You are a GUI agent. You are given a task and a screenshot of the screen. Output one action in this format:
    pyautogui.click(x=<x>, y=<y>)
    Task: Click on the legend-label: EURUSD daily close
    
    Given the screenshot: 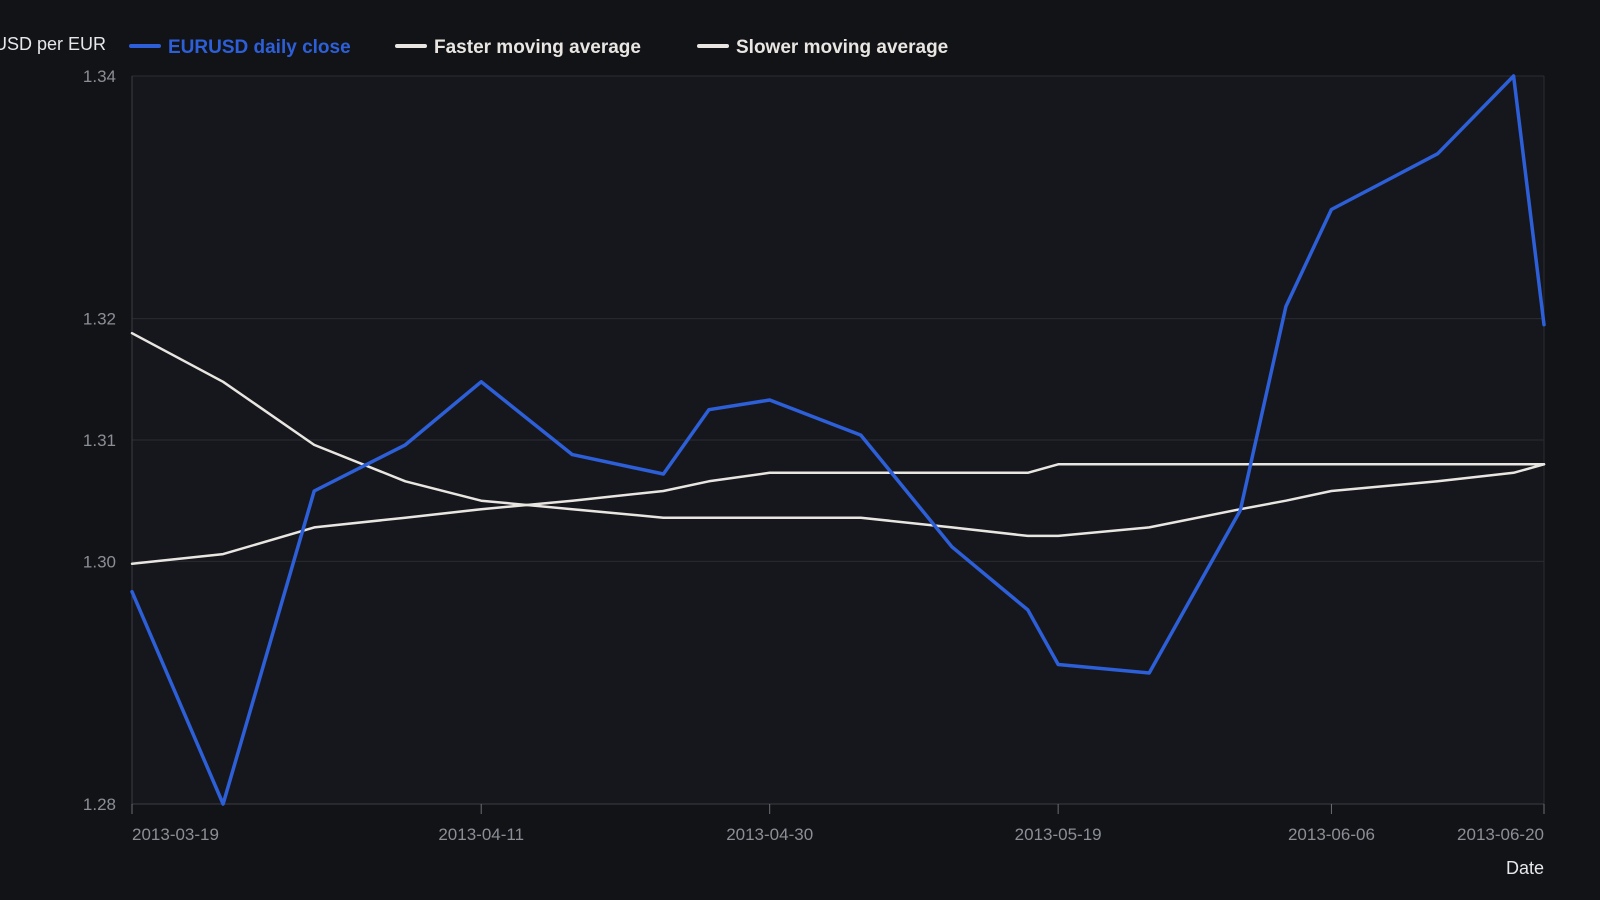 What is the action you would take?
    pyautogui.click(x=259, y=47)
    